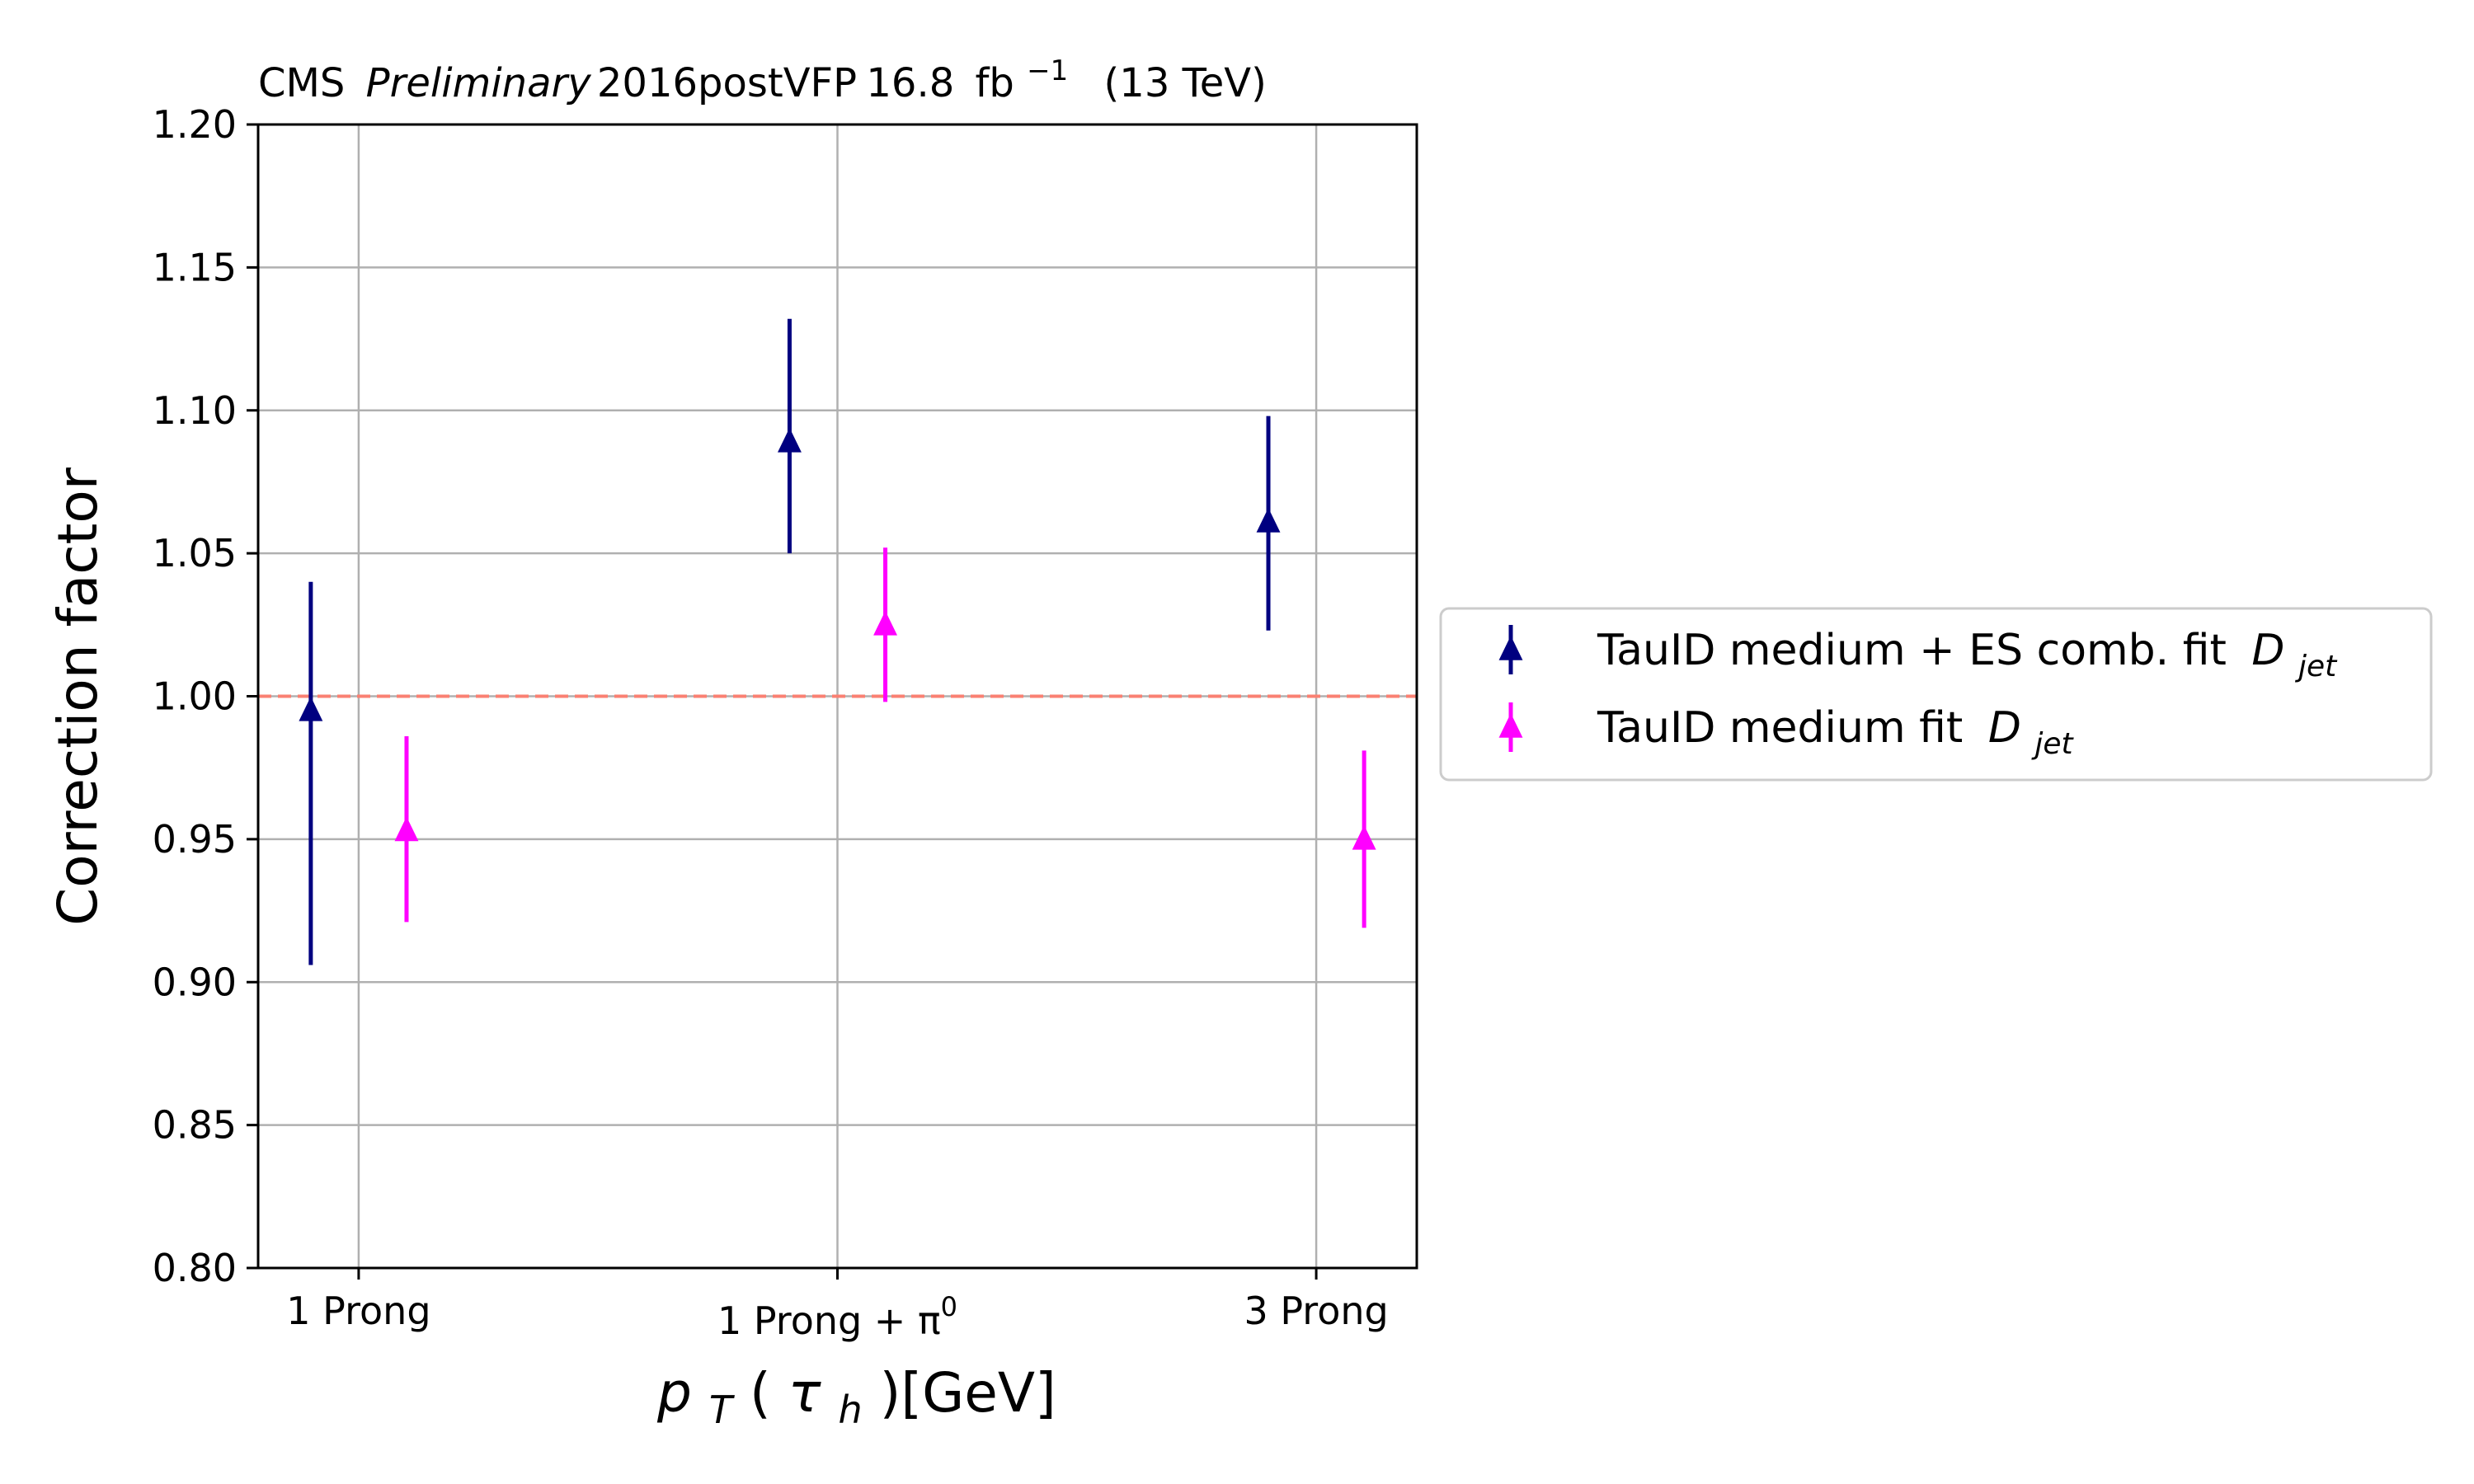  Describe the element at coordinates (1912, 650) in the screenshot. I see `legend-label-series-1-text: TauID medium + ES comb. fit` at that location.